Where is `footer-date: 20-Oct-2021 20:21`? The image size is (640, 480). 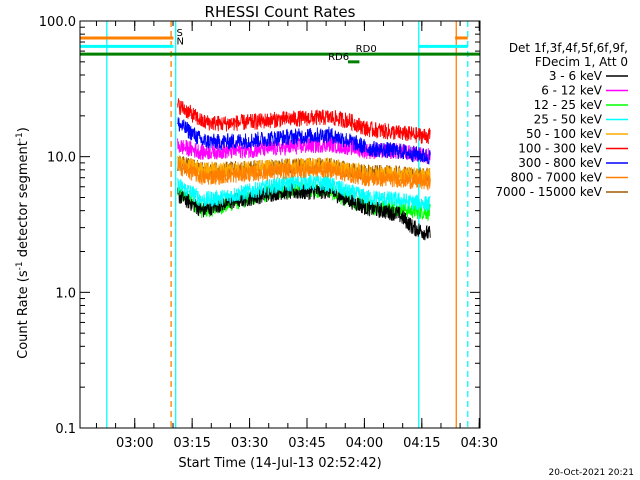 footer-date: 20-Oct-2021 20:21 is located at coordinates (591, 473).